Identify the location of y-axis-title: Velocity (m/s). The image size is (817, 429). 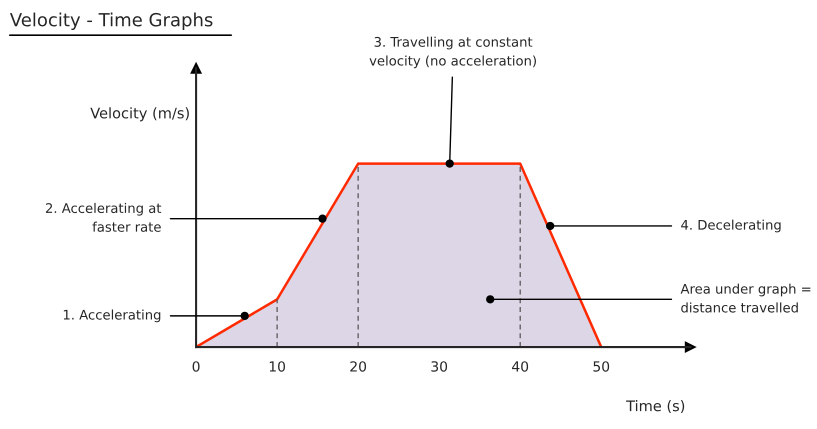
(139, 114).